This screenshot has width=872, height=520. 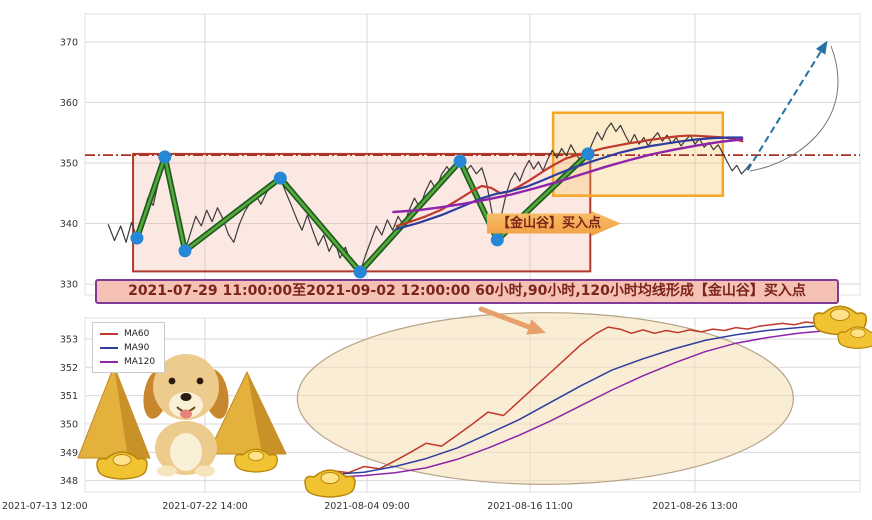 I want to click on y-tick-label: 370, so click(x=69, y=42).